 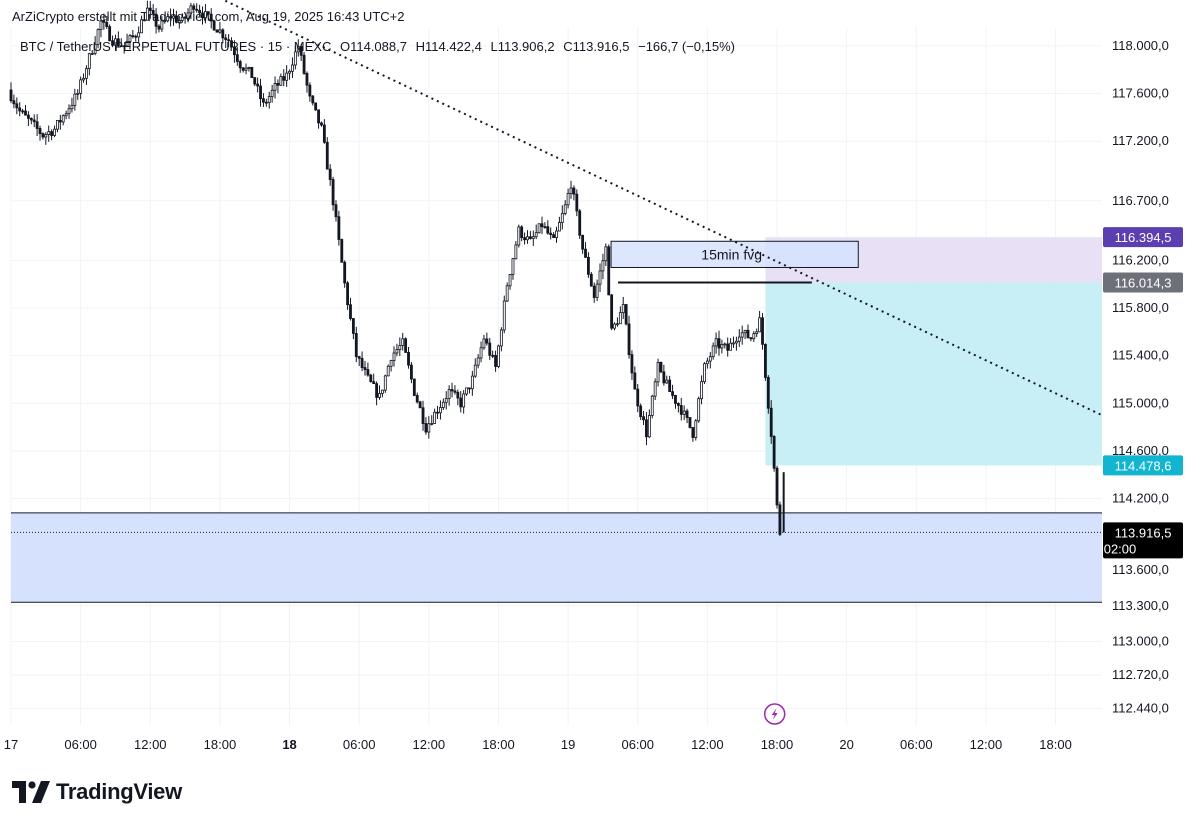 I want to click on high-value: H114.422,4, so click(x=448, y=46).